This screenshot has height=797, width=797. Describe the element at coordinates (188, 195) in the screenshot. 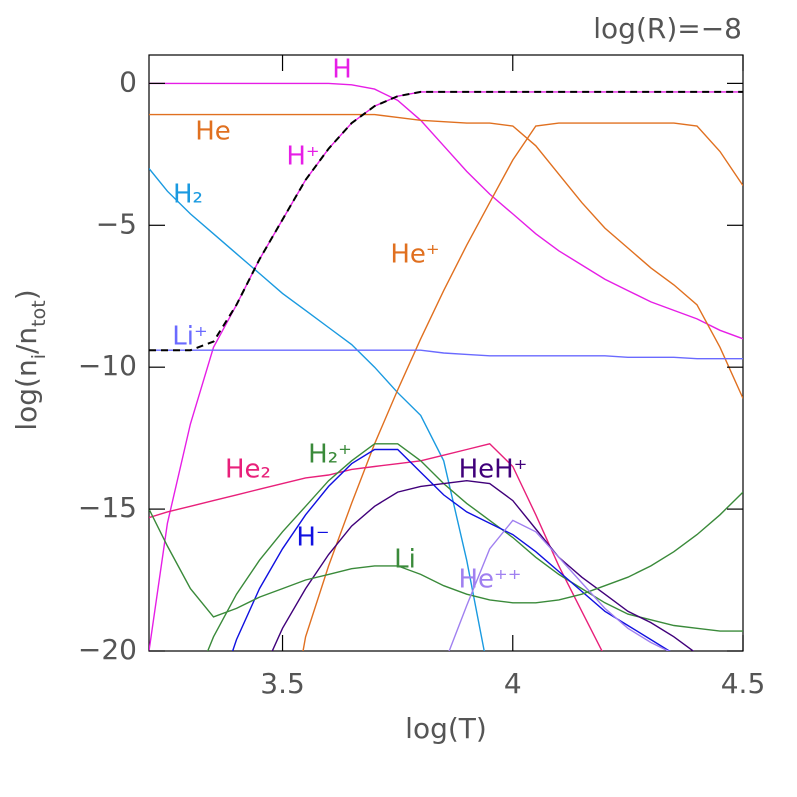

I see `series-label: H₂` at that location.